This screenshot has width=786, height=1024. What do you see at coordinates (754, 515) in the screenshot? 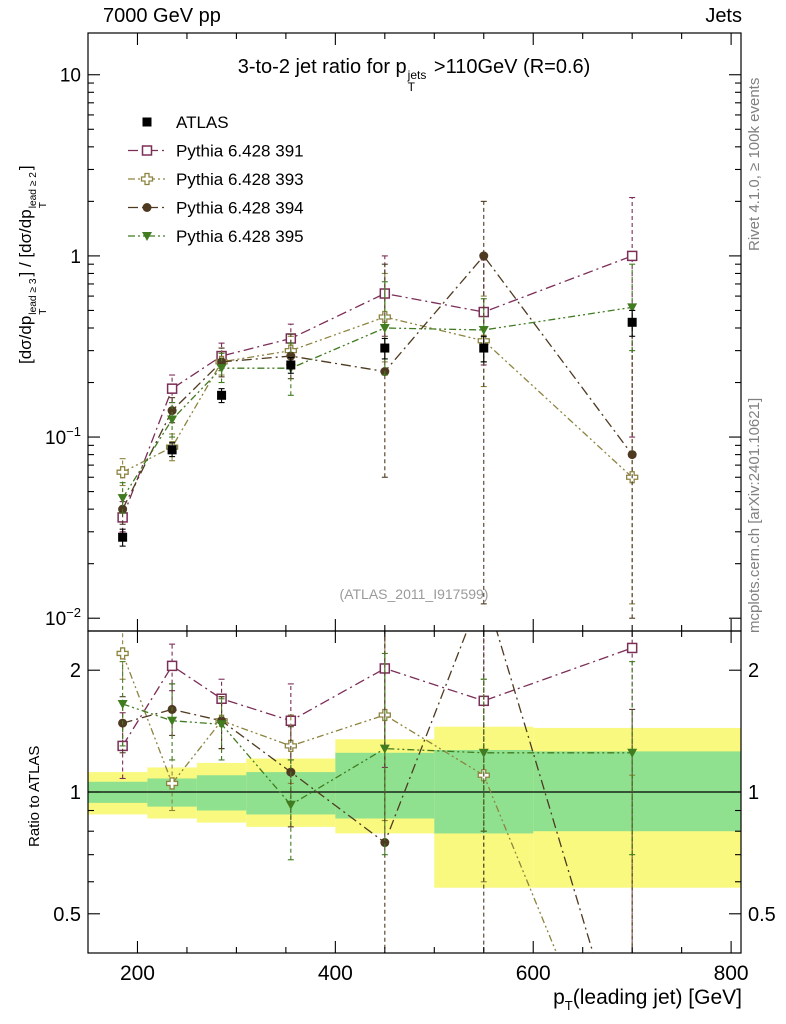
I see `mcplots-note: mcplots.cern.ch [arXiv:2401.10621]` at bounding box center [754, 515].